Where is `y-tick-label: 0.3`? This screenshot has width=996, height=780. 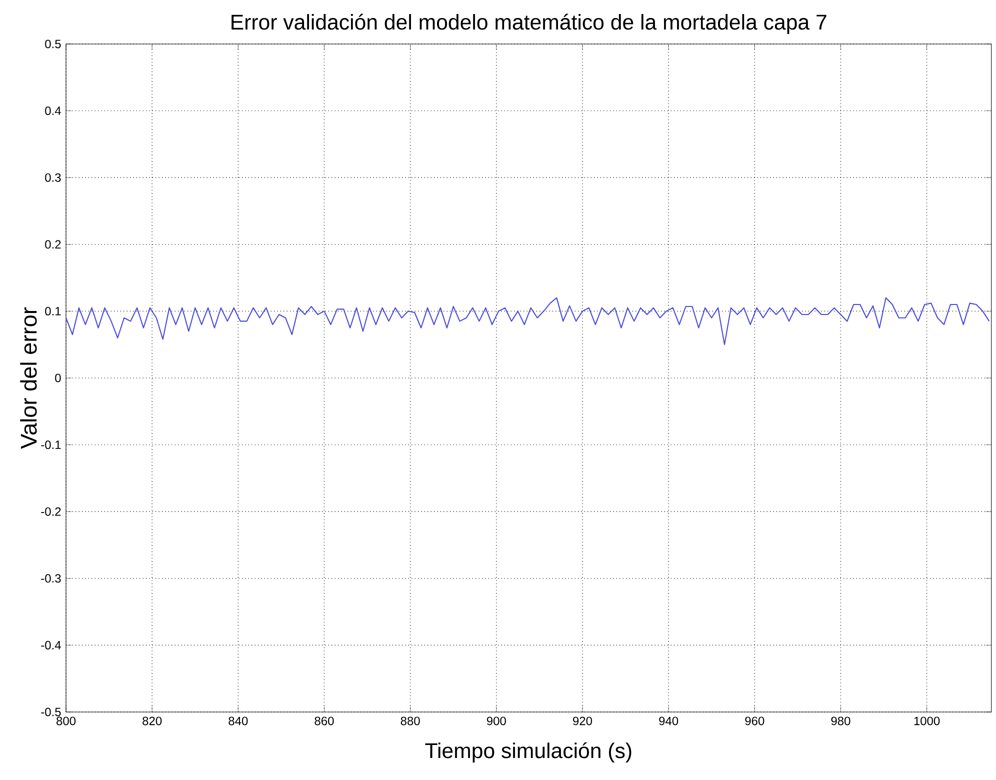
y-tick-label: 0.3 is located at coordinates (53, 177).